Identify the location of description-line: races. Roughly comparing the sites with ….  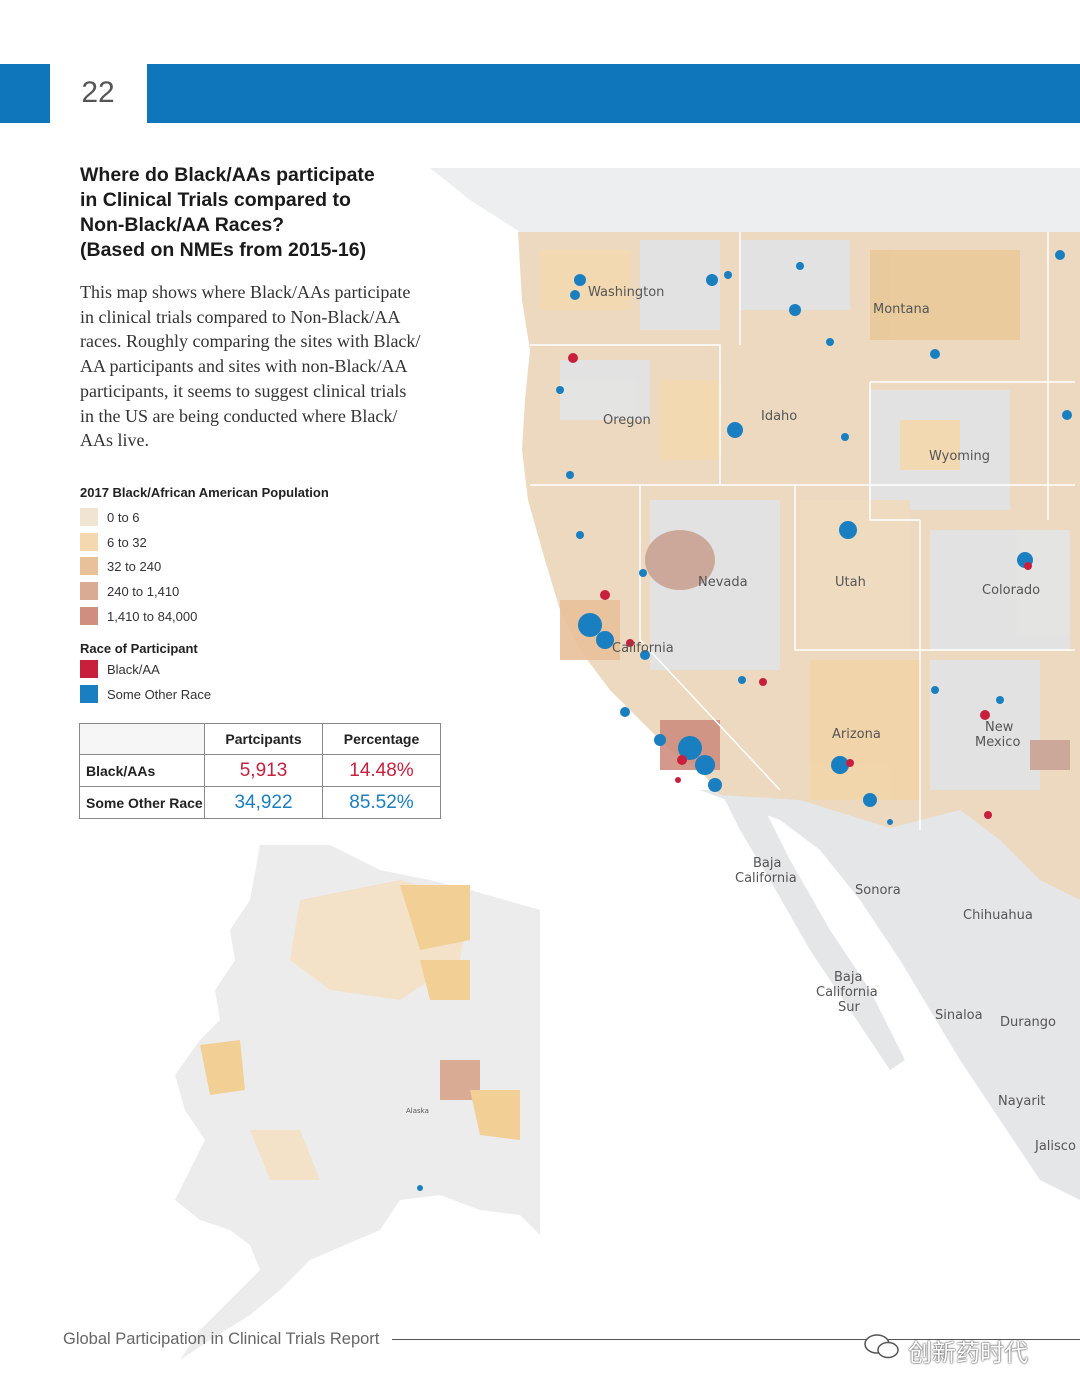
(250, 341).